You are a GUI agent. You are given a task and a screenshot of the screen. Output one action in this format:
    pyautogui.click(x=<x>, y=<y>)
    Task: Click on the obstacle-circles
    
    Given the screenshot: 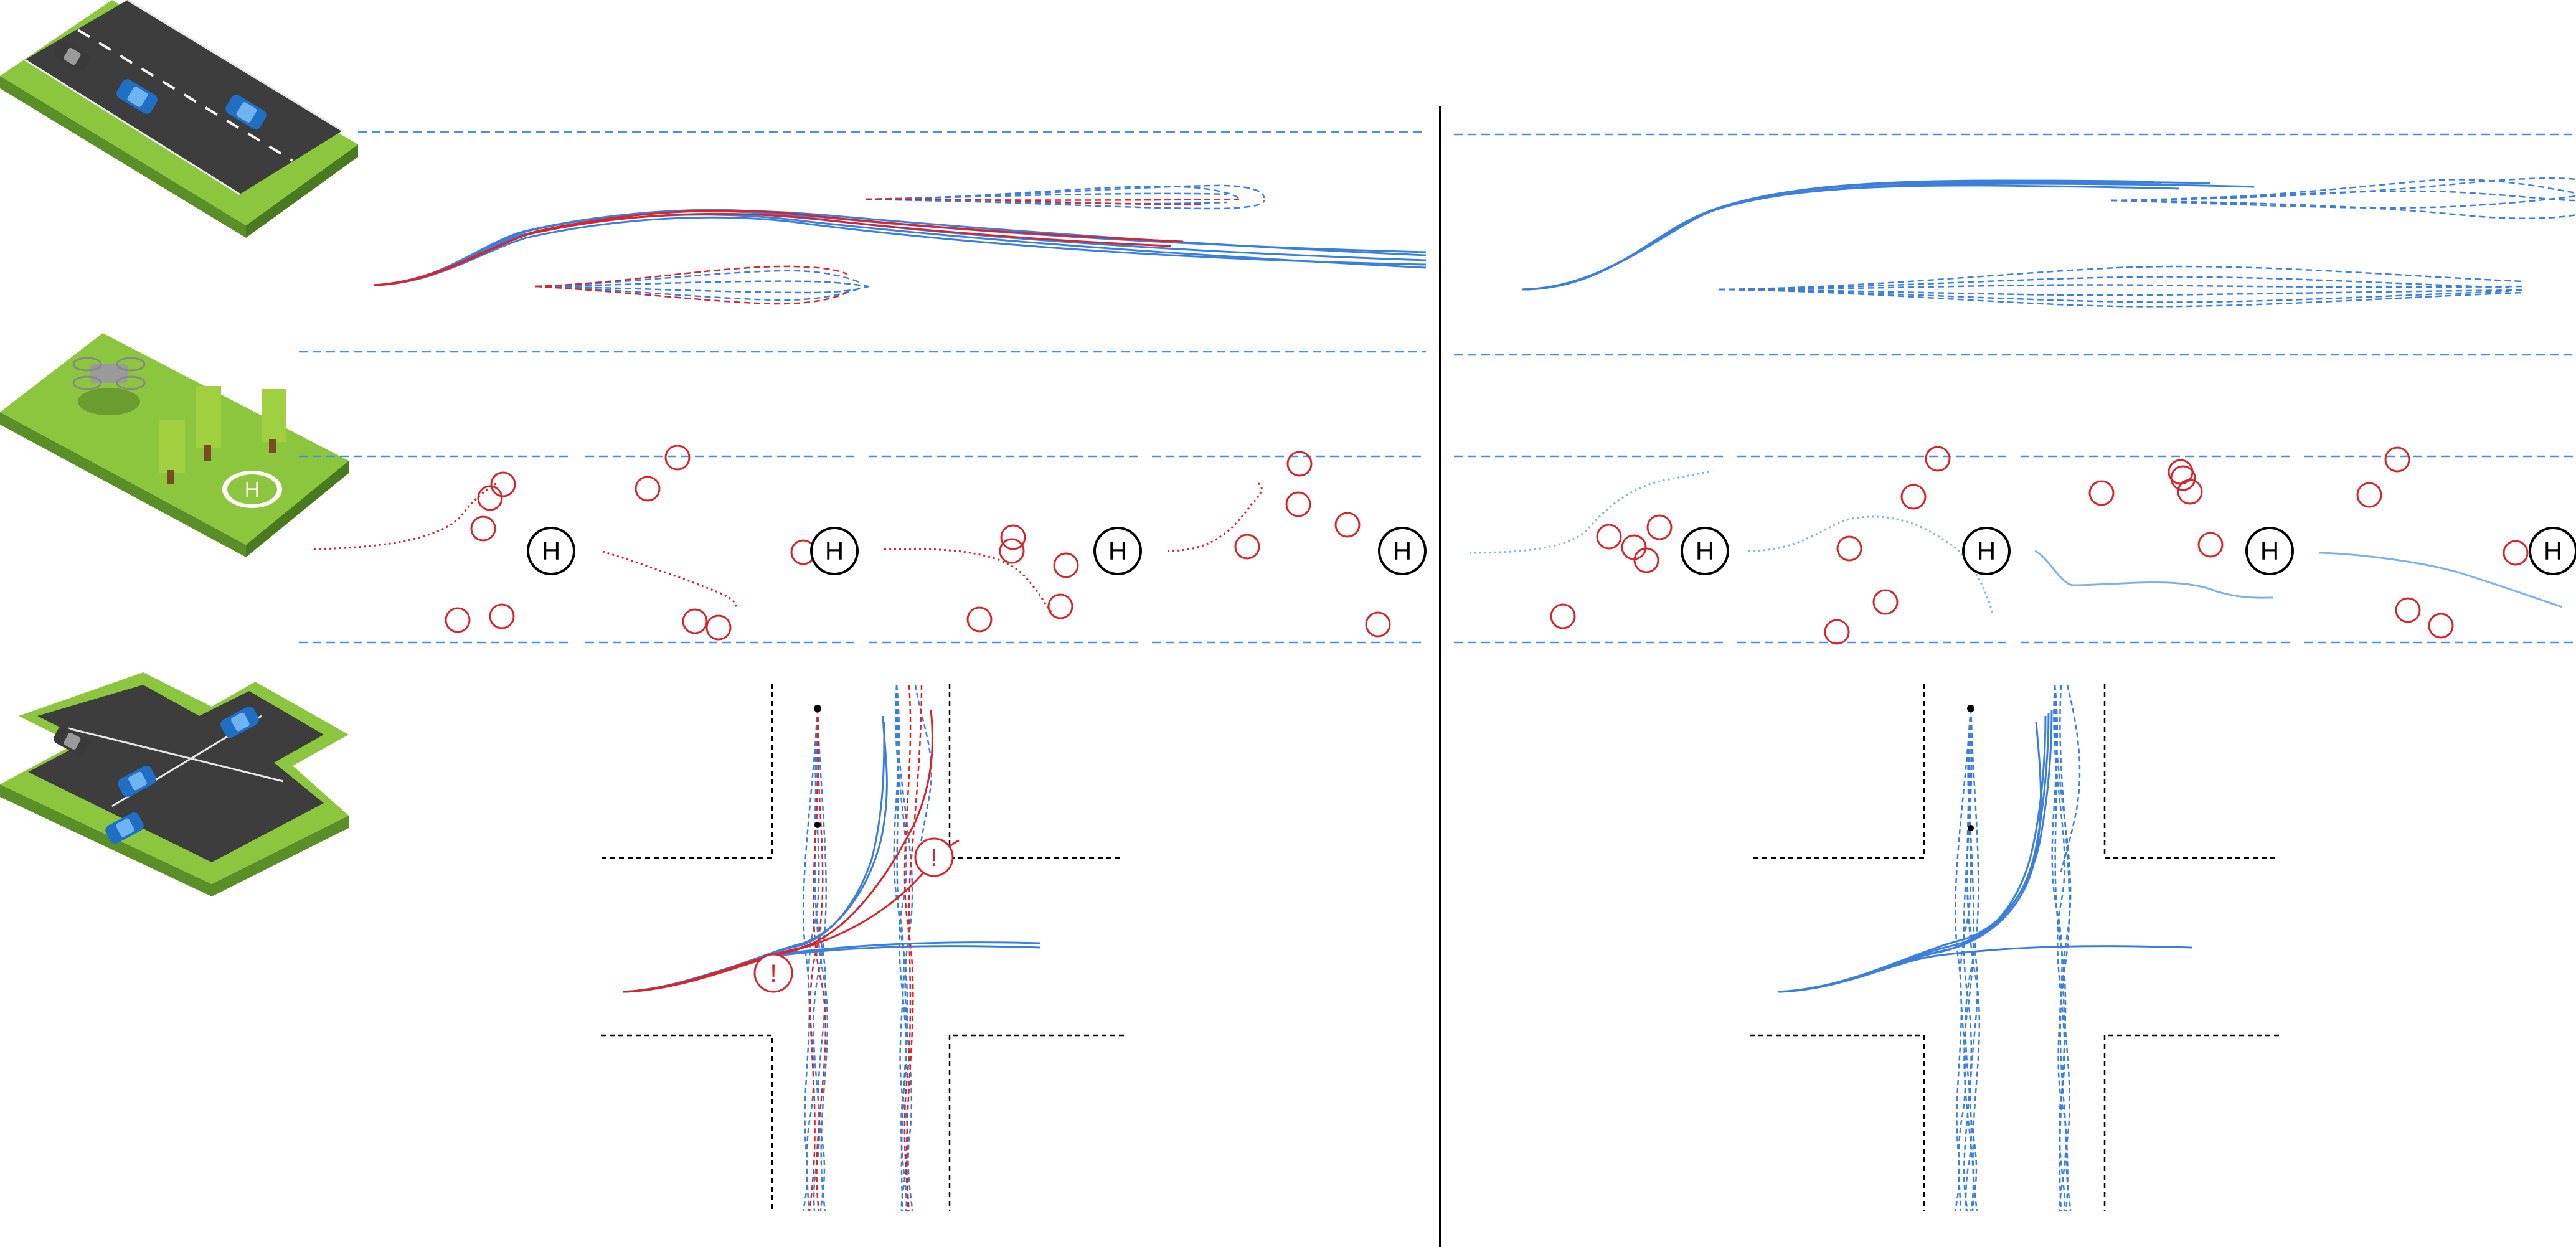 What is the action you would take?
    pyautogui.click(x=1487, y=545)
    